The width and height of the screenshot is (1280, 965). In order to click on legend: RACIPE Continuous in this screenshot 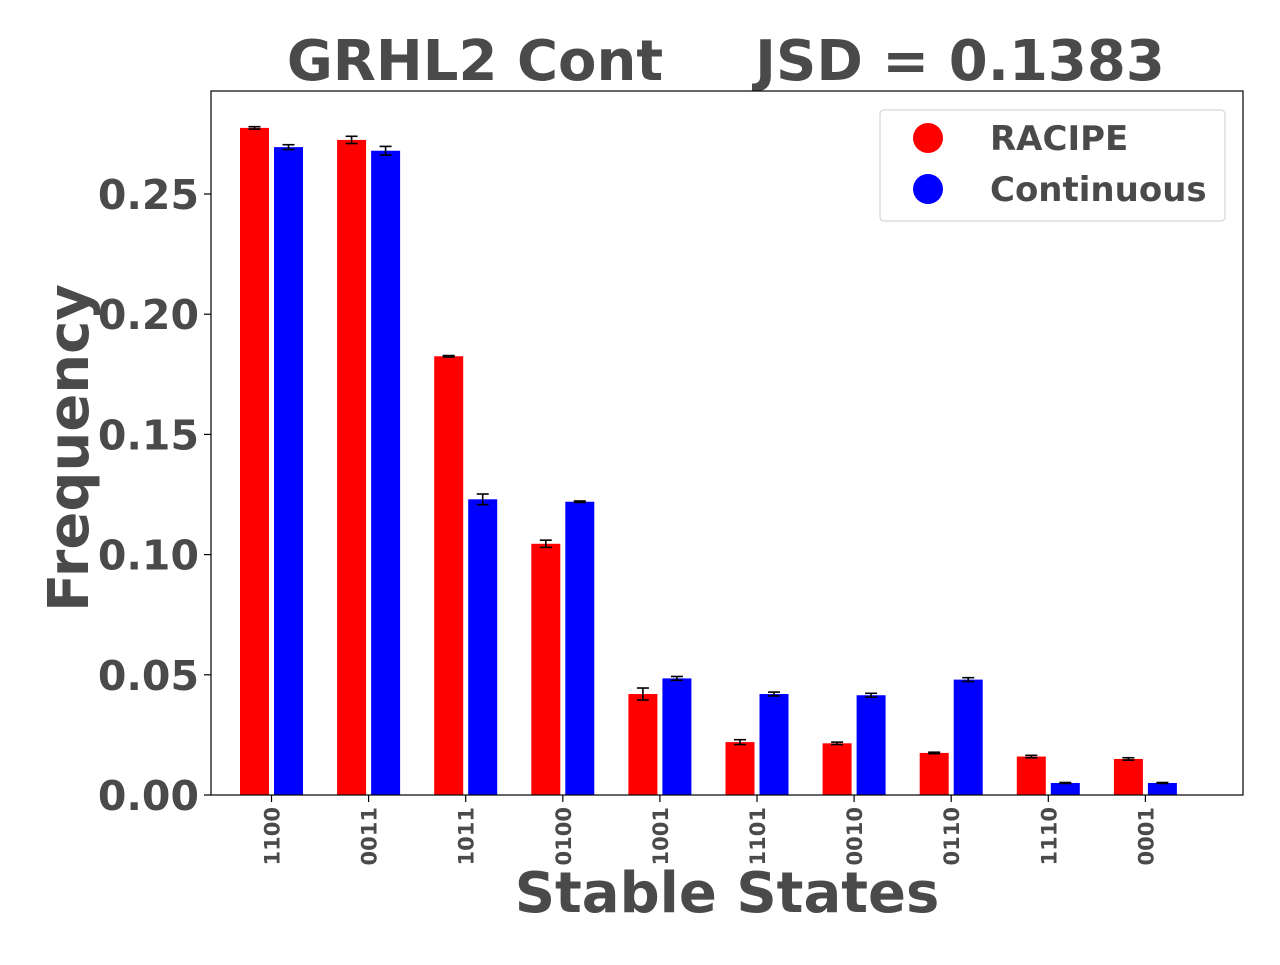, I will do `click(1052, 165)`.